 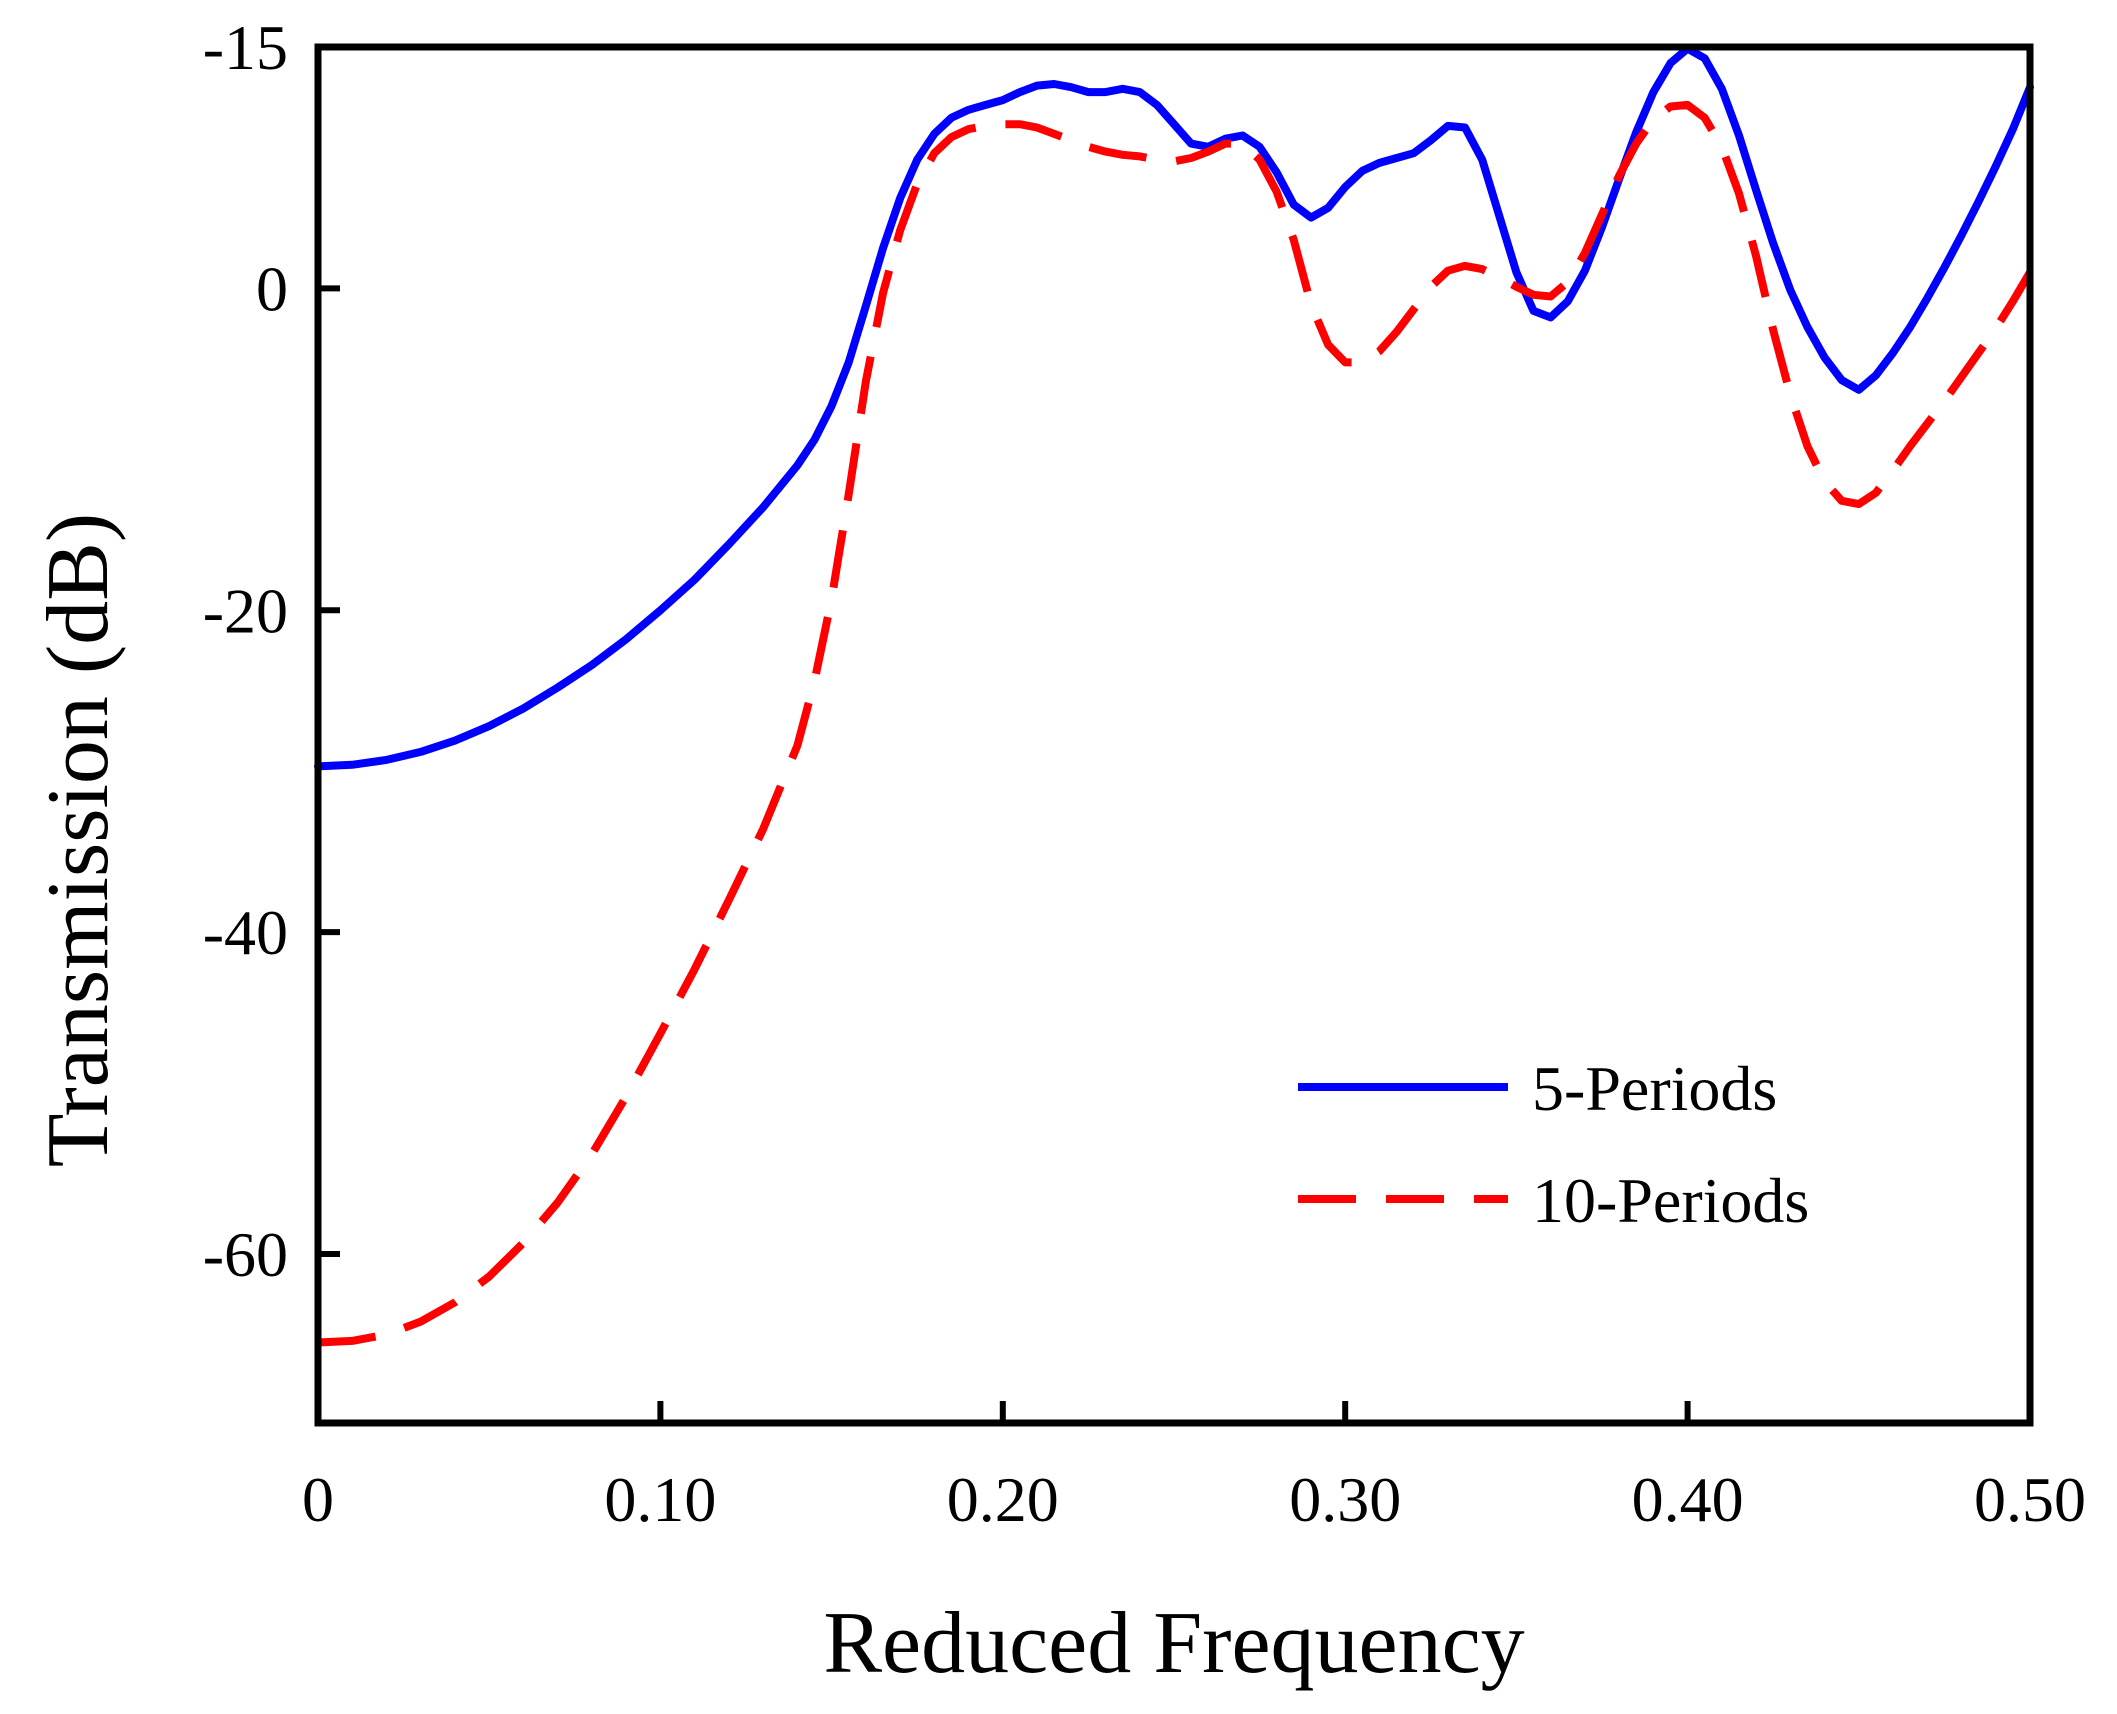 What do you see at coordinates (1345, 1499) in the screenshot?
I see `x-tick-label-0-30: 0.30` at bounding box center [1345, 1499].